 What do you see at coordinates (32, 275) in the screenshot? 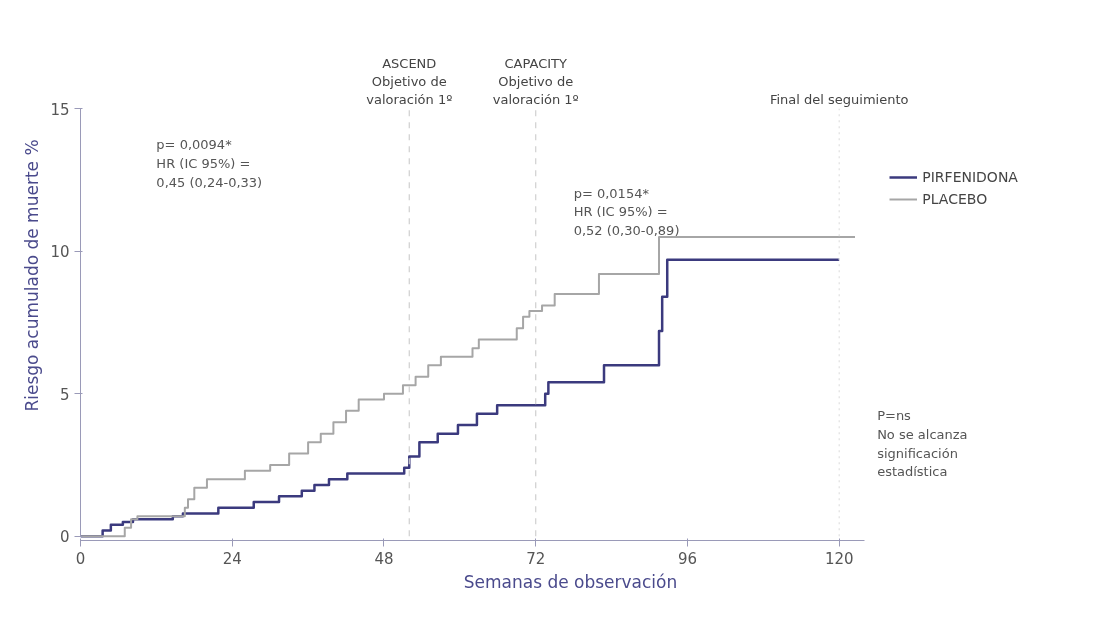
I see `y-axis-title: Riesgo acumulado de muerte %` at bounding box center [32, 275].